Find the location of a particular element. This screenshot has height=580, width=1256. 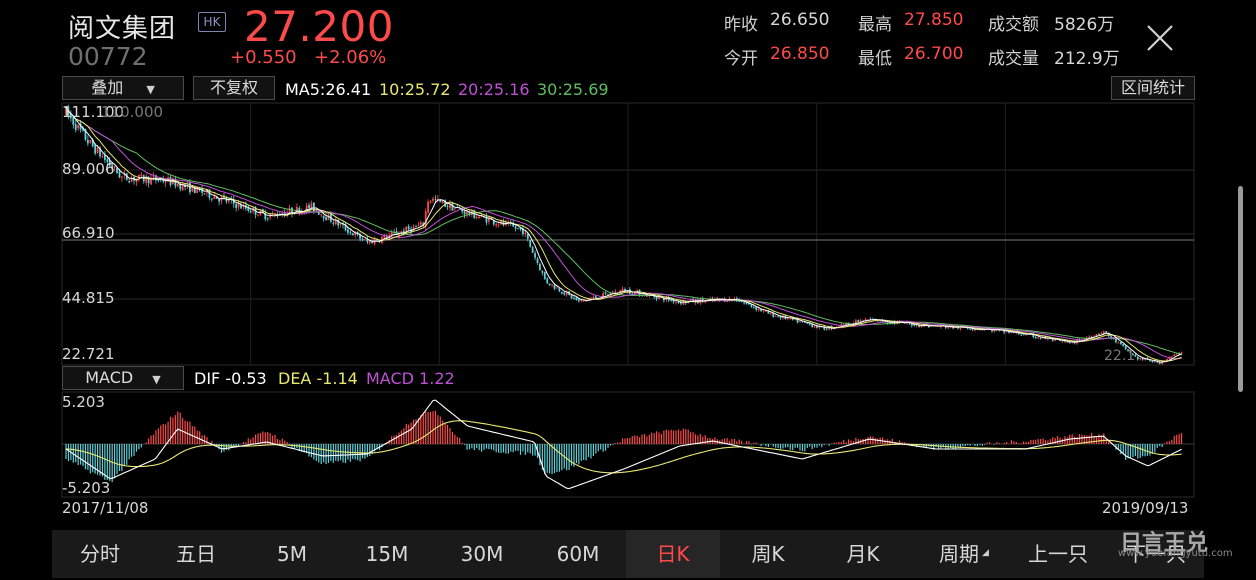

price-change-pct: +2.06% is located at coordinates (350, 57).